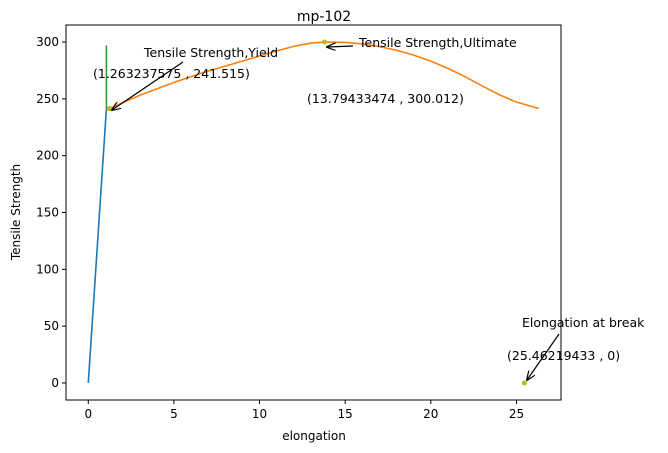 The width and height of the screenshot is (668, 453). What do you see at coordinates (259, 414) in the screenshot?
I see `x-tick-label: 10` at bounding box center [259, 414].